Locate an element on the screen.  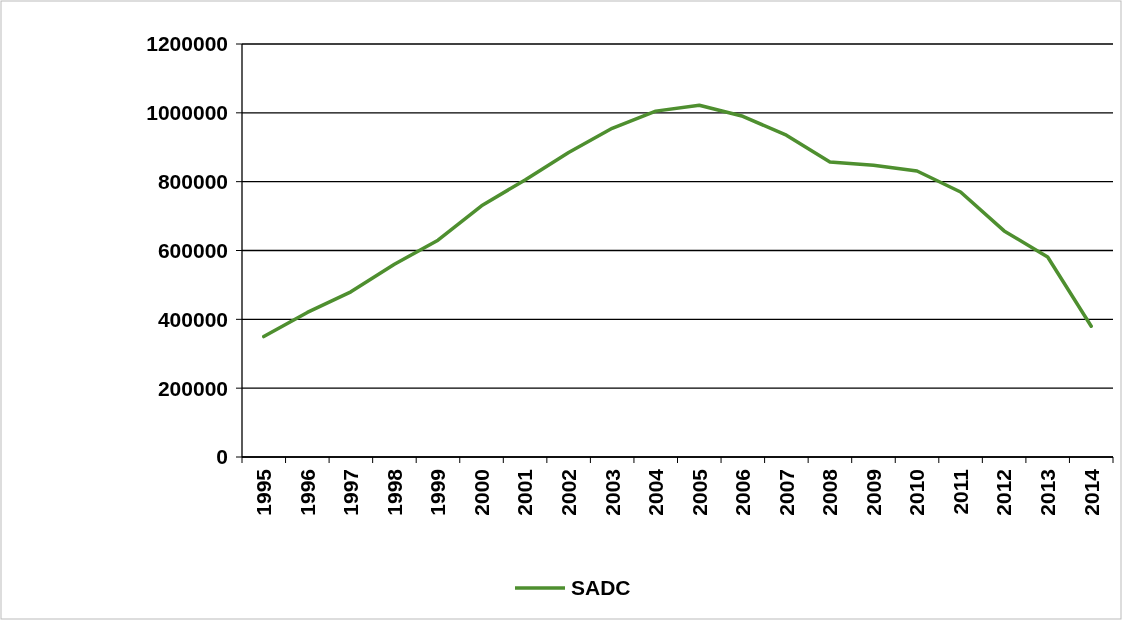
y-tick-label: 800000 is located at coordinates (192, 182).